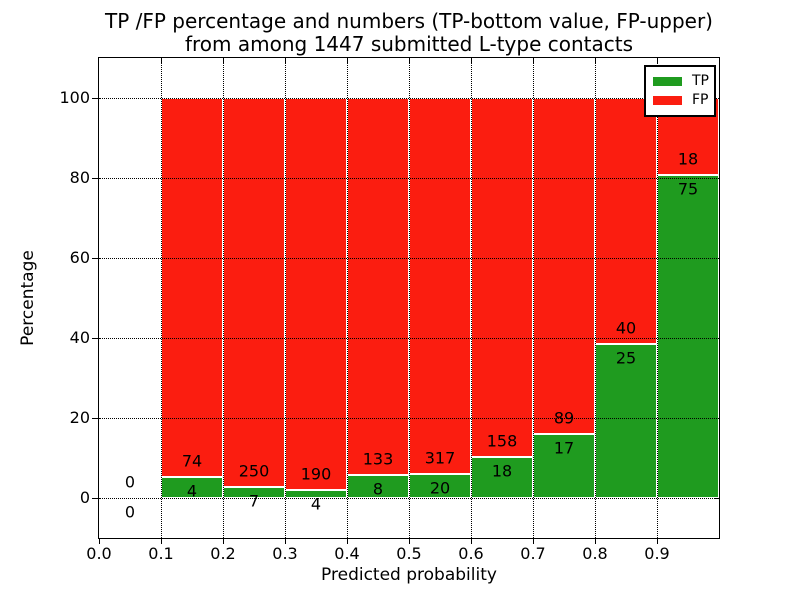 The height and width of the screenshot is (600, 800). I want to click on fp-count-label: 317, so click(440, 458).